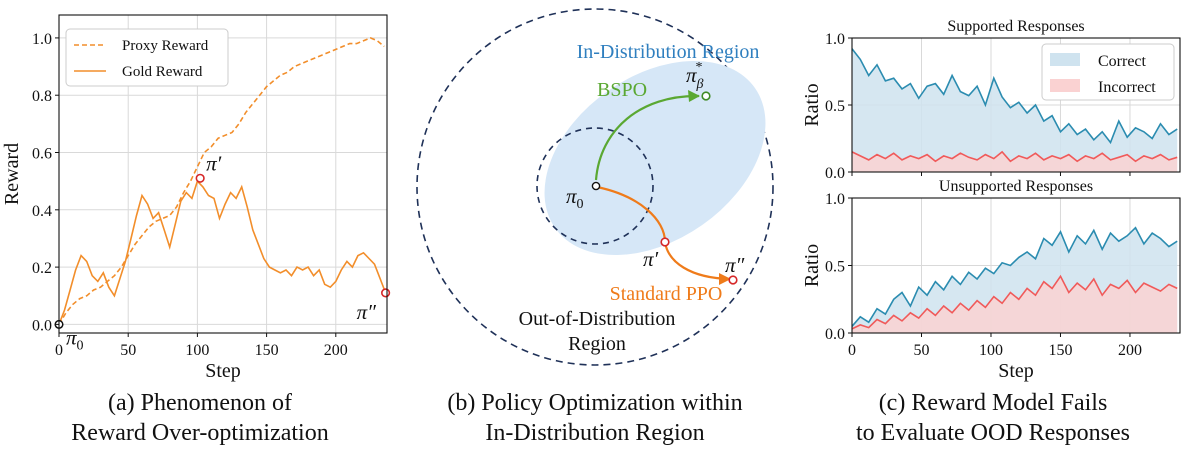  Describe the element at coordinates (1127, 87) in the screenshot. I see `legend-label-incorrect: Incorrect` at that location.